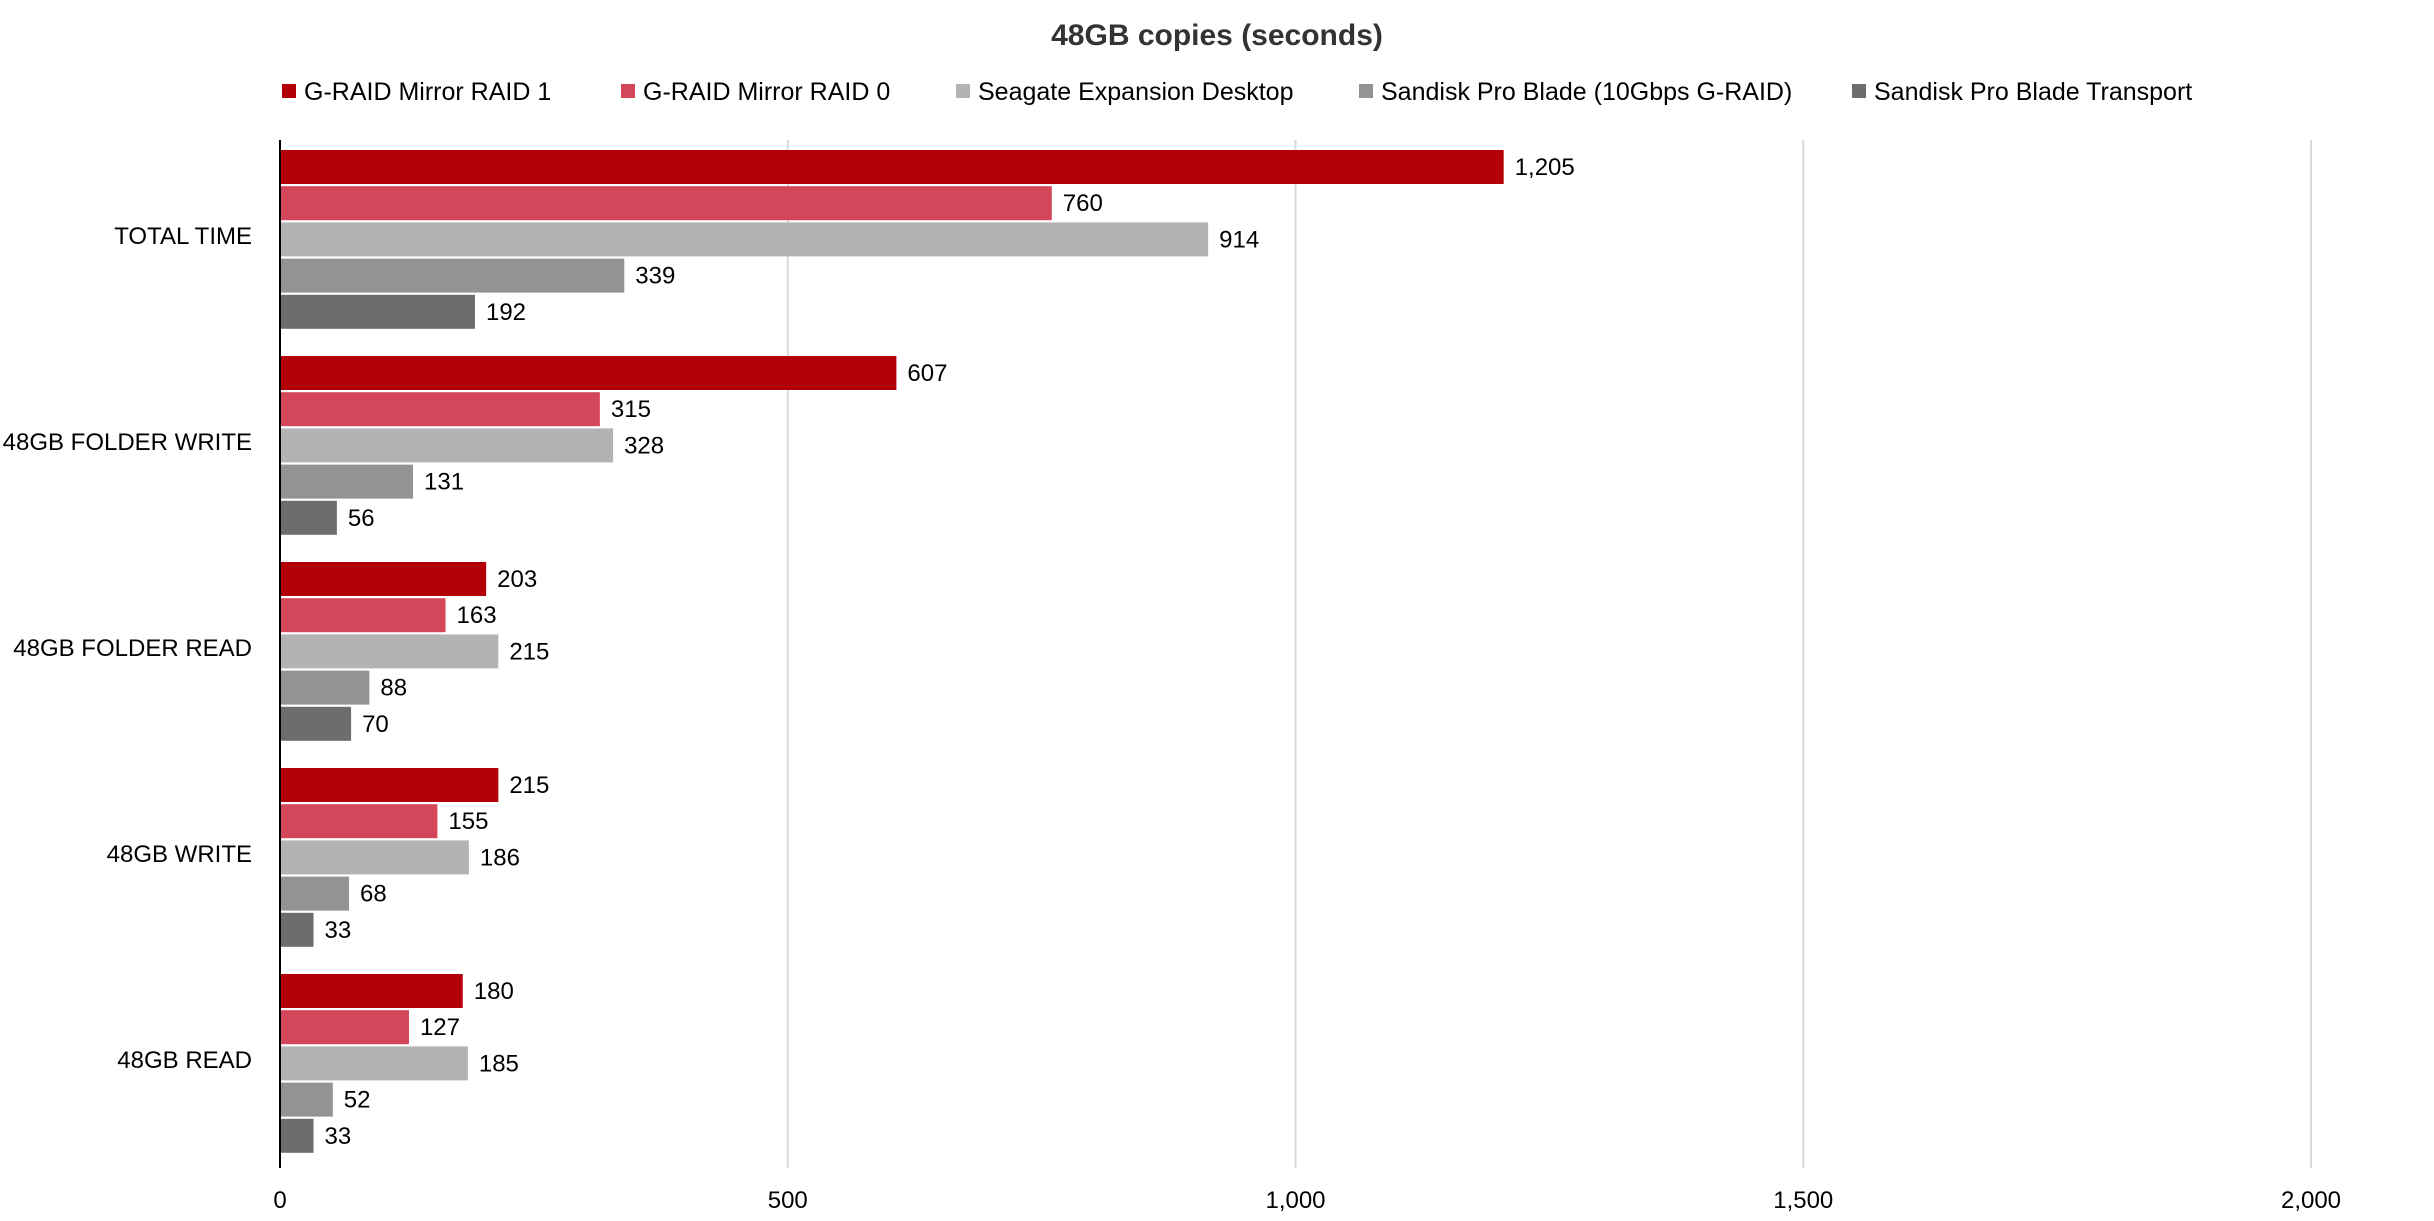 Image resolution: width=2434 pixels, height=1221 pixels. Describe the element at coordinates (1545, 167) in the screenshot. I see `data-label: 1,205` at that location.